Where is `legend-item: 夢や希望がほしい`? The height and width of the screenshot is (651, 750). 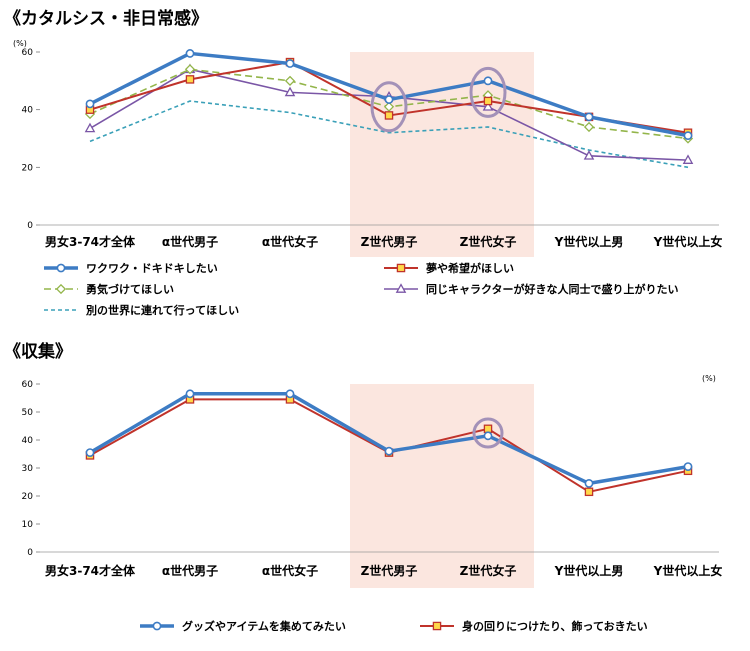
legend-item: 夢や希望がほしい is located at coordinates (449, 268).